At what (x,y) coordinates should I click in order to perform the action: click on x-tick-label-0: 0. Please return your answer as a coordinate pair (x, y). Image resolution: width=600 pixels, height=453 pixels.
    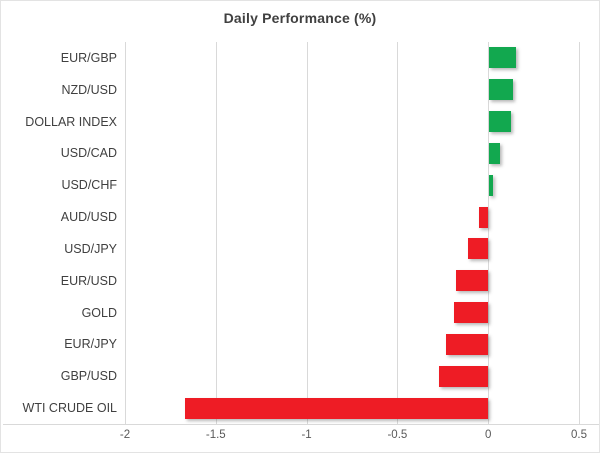
    Looking at the image, I should click on (488, 435).